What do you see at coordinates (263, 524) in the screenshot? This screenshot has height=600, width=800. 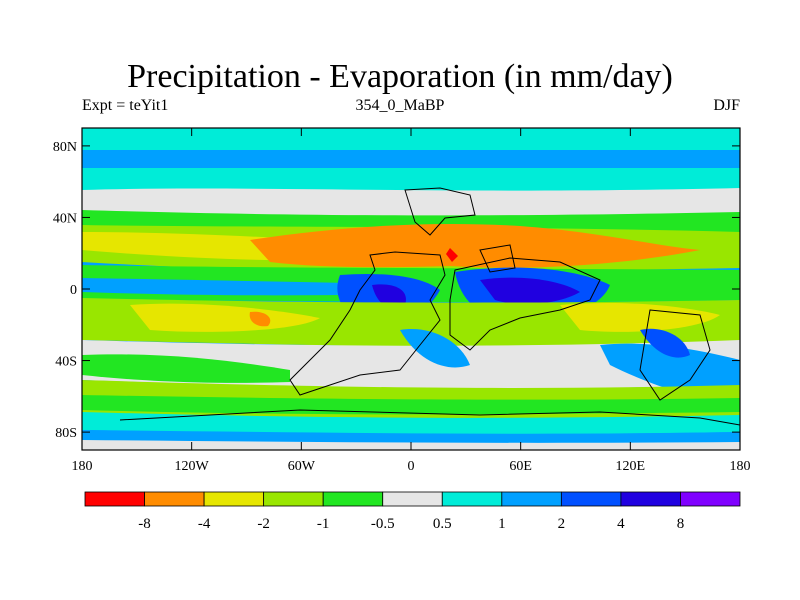 I see `colorbar-label: -2` at bounding box center [263, 524].